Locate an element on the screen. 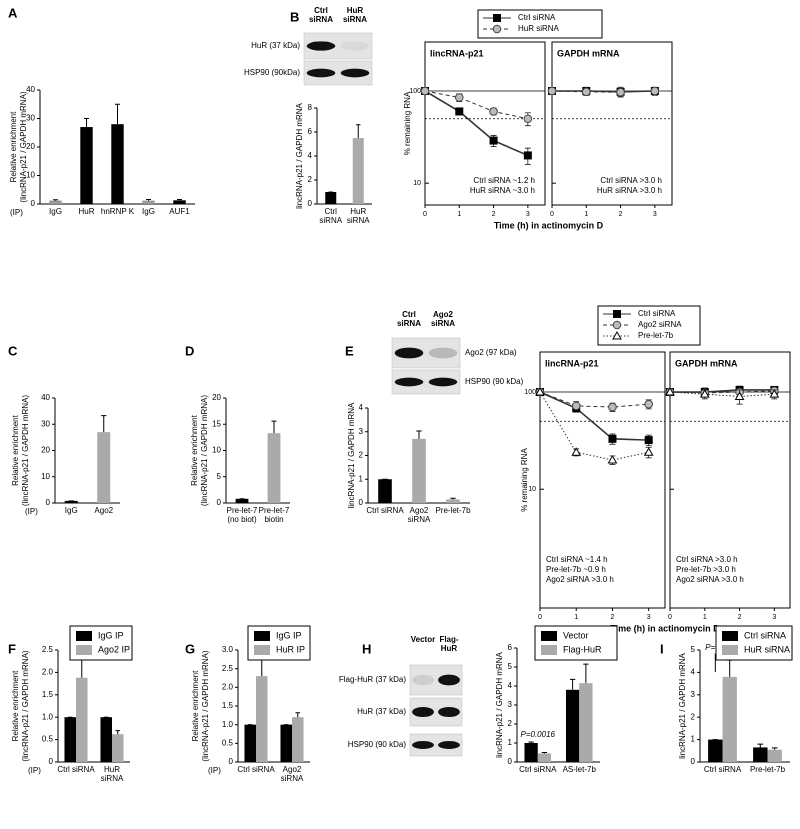  x-axis-label: Time (h) in actinomycin D is located at coordinates (549, 225).